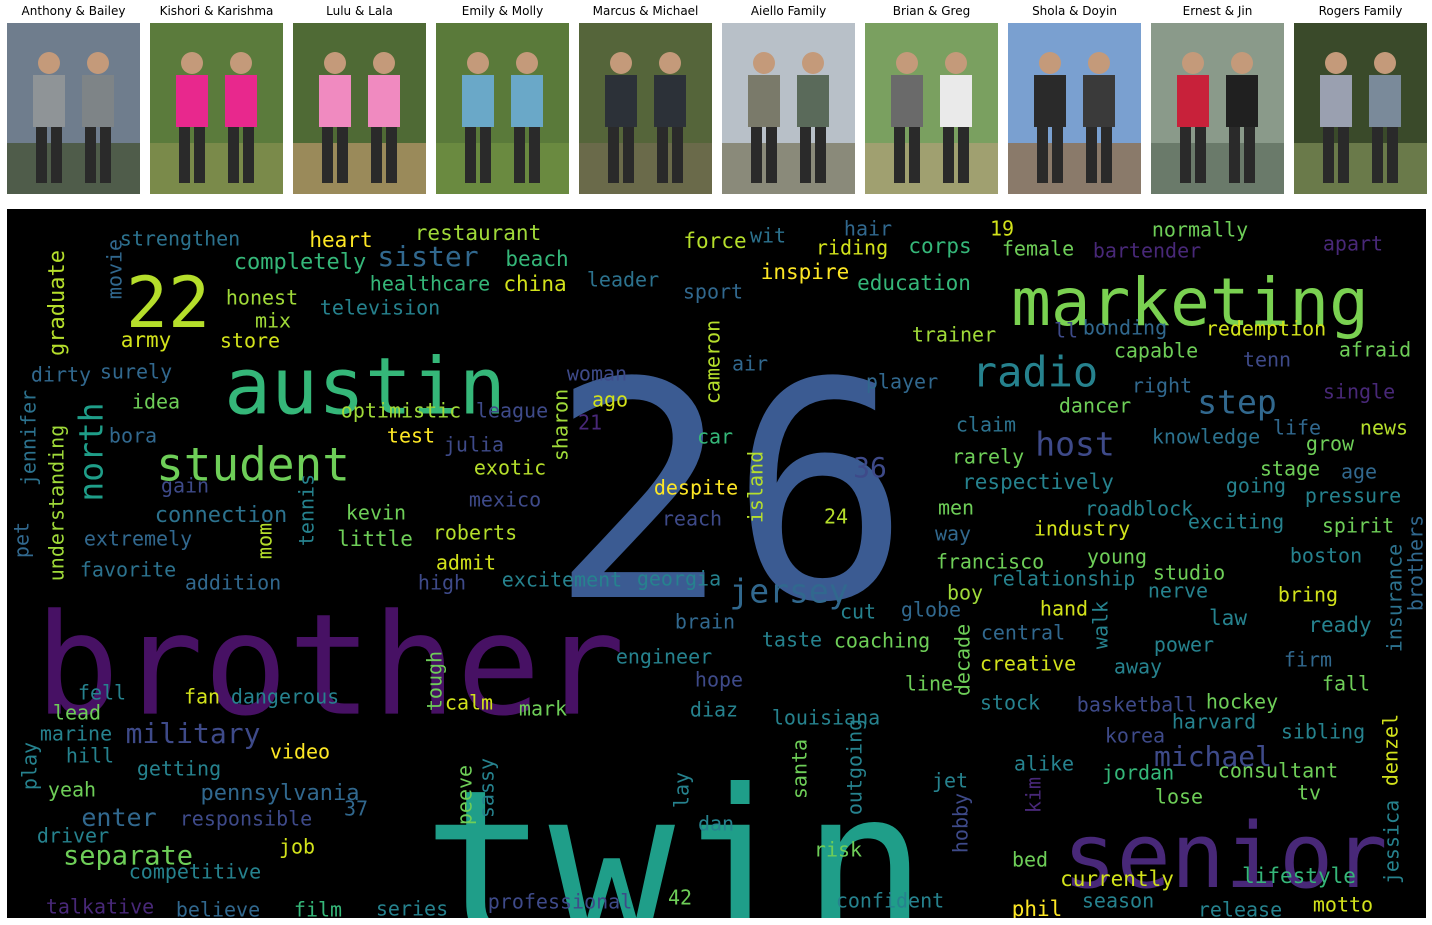  I want to click on cloud-word: roadblock, so click(1139, 509).